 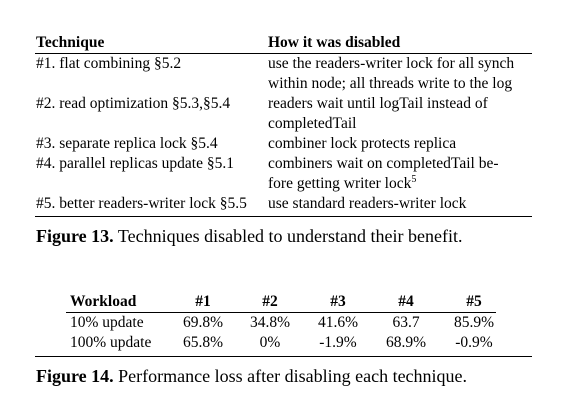 I want to click on fig14-header-workload: Workload, so click(x=103, y=301).